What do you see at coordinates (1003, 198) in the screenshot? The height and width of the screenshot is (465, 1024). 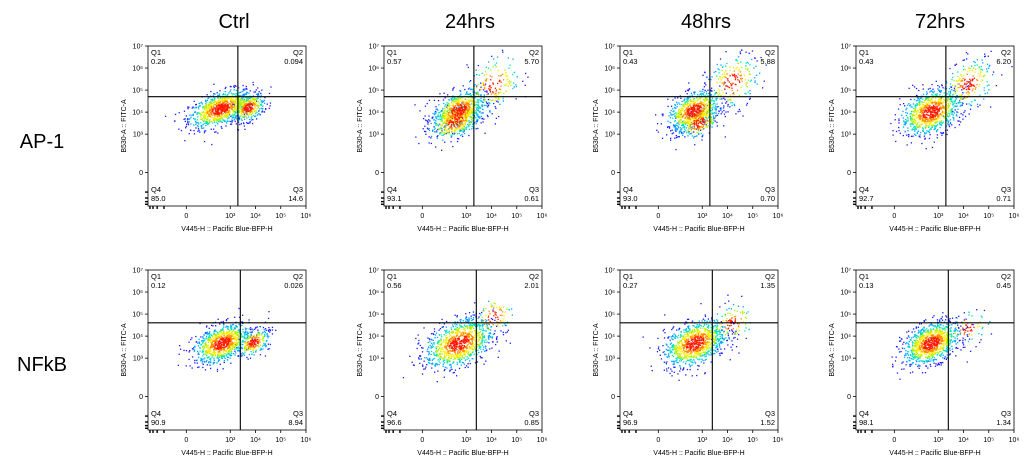 I see `quadrant-value-q3: 0.71` at bounding box center [1003, 198].